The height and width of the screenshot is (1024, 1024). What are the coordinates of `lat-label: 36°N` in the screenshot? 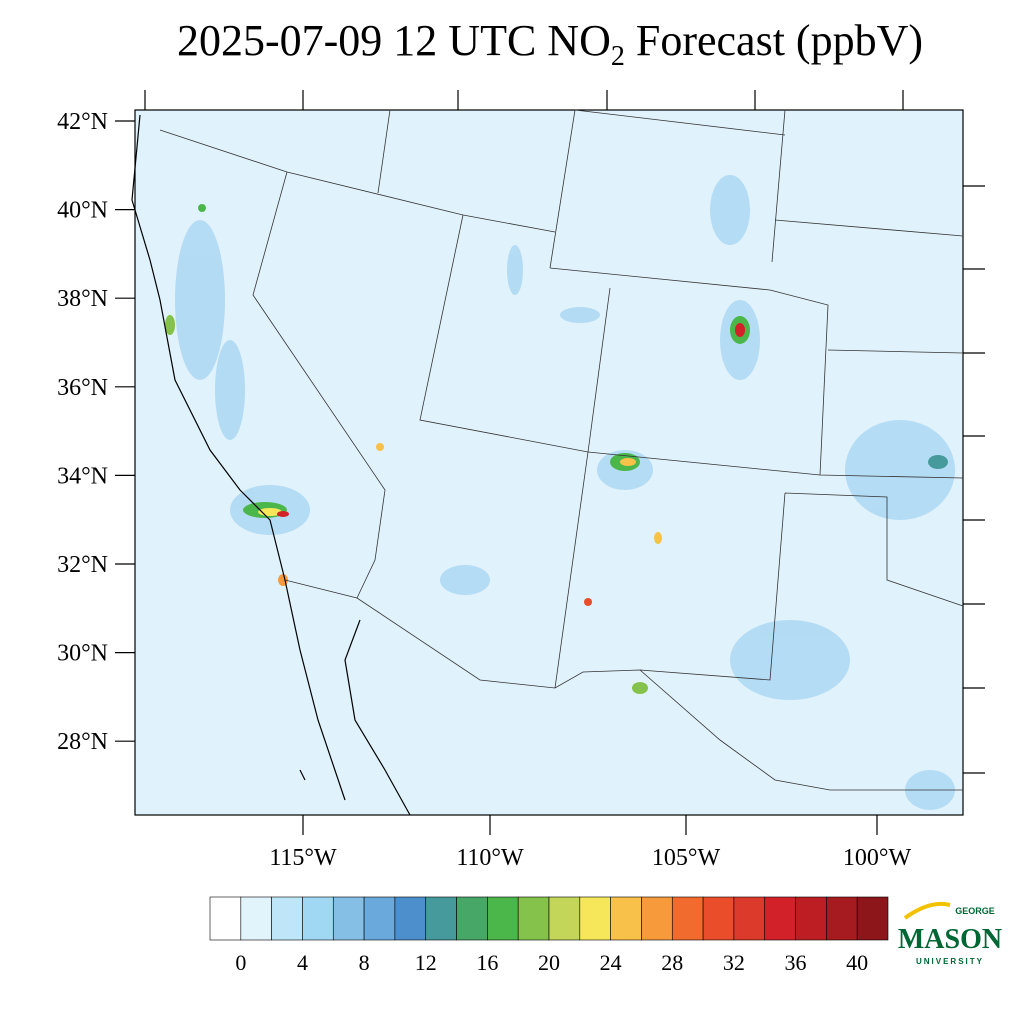 It's located at (82, 388).